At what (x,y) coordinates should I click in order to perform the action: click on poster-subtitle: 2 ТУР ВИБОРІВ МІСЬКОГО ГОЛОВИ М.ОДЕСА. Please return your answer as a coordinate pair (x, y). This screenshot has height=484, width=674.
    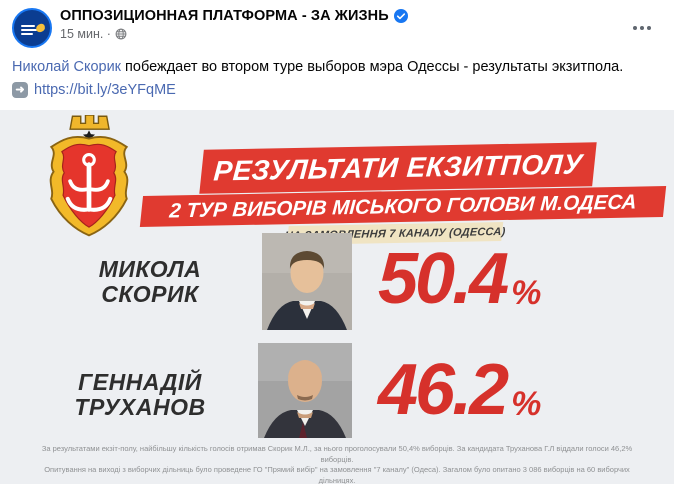
    Looking at the image, I should click on (403, 206).